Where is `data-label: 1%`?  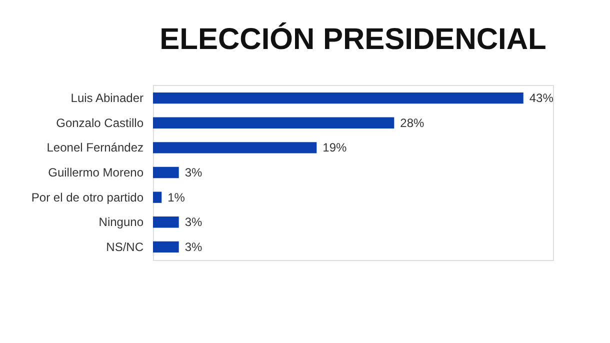 data-label: 1% is located at coordinates (177, 197).